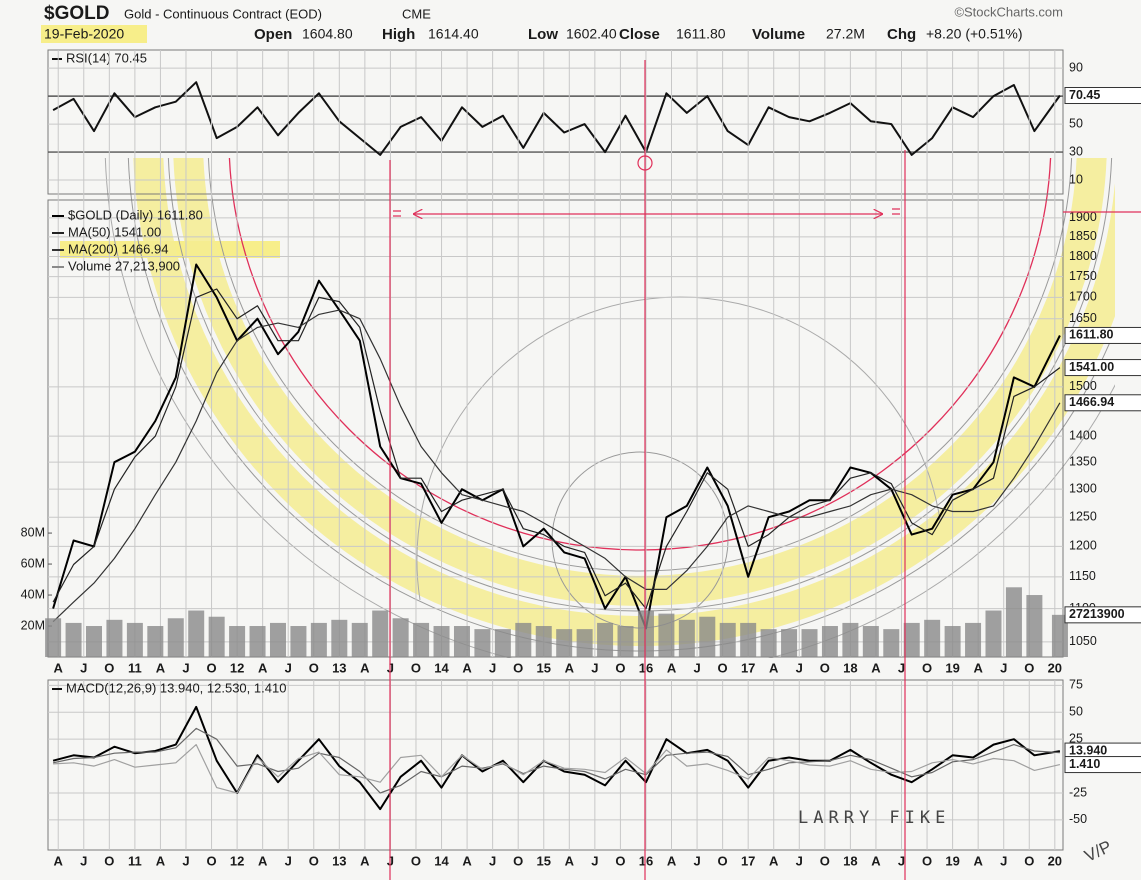 Image resolution: width=1141 pixels, height=880 pixels. What do you see at coordinates (33, 625) in the screenshot?
I see `y2-tick-label: 20M` at bounding box center [33, 625].